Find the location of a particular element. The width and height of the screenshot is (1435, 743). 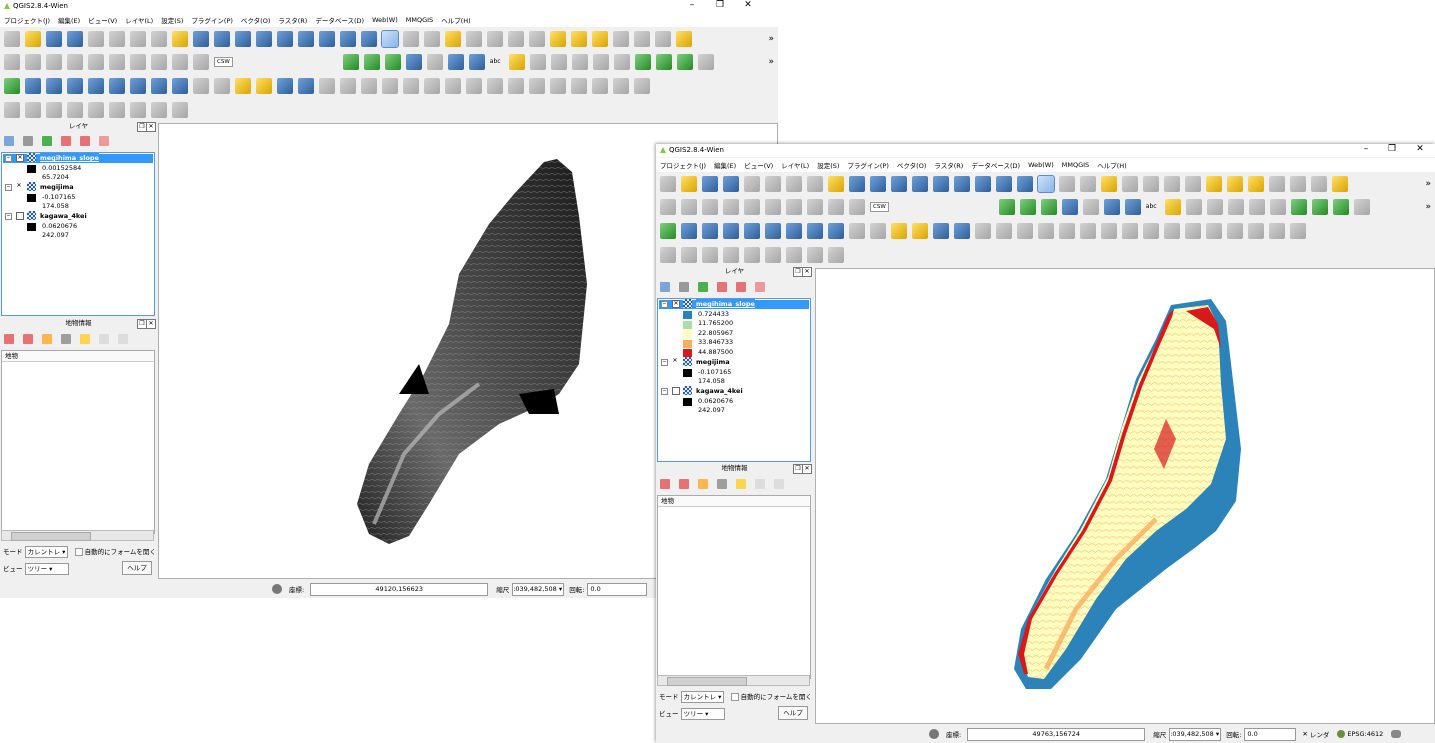

layer-tool-5-icon is located at coordinates (752, 254).